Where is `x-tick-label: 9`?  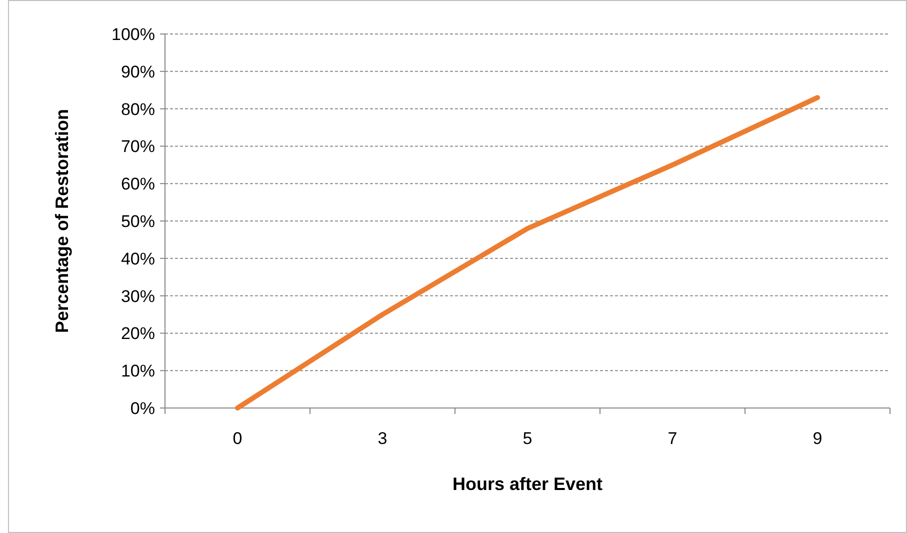
x-tick-label: 9 is located at coordinates (817, 438).